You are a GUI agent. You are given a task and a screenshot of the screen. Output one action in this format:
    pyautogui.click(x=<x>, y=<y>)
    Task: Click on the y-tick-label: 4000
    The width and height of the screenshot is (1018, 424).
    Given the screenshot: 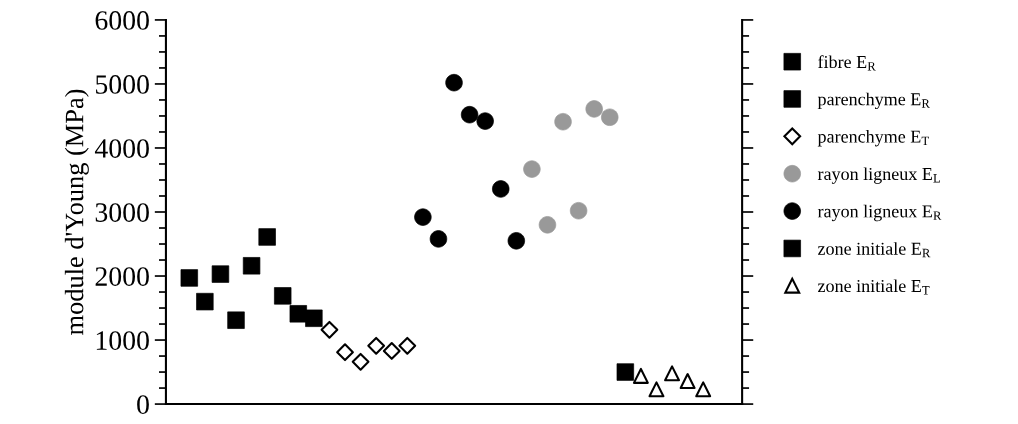 What is the action you would take?
    pyautogui.click(x=121, y=148)
    